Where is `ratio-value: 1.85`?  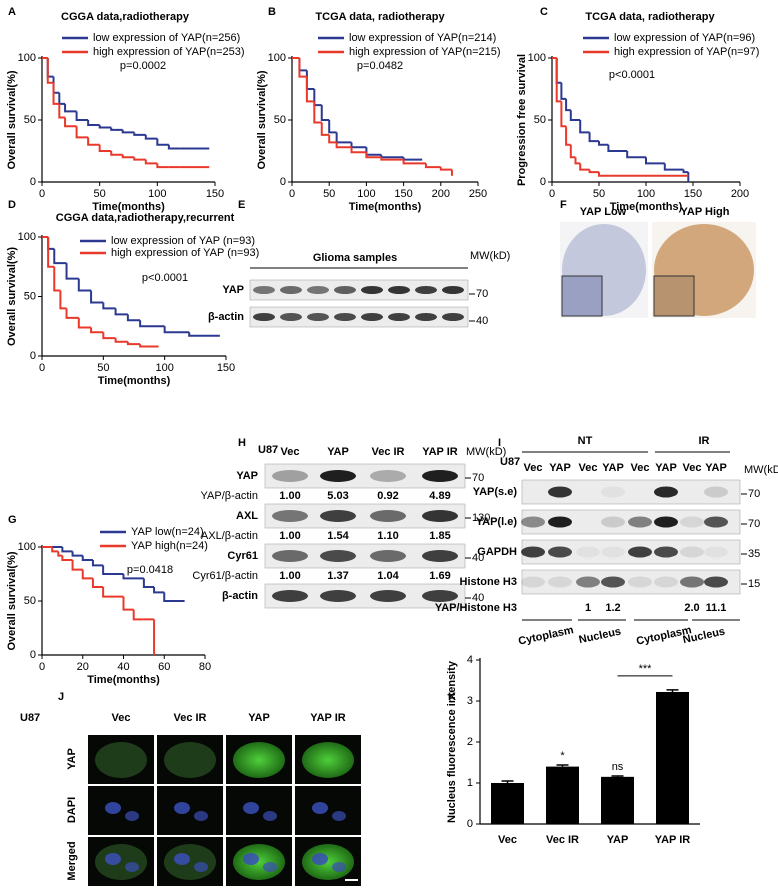
ratio-value: 1.85 is located at coordinates (439, 536).